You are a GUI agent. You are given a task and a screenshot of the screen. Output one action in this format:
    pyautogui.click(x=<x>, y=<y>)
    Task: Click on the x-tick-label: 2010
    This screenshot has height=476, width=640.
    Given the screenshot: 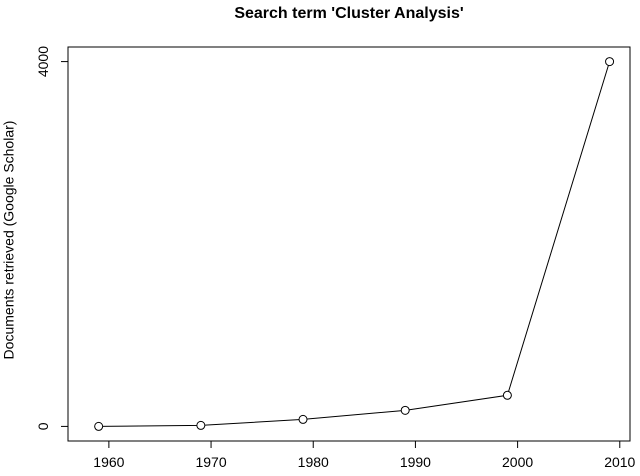 What is the action you would take?
    pyautogui.click(x=619, y=462)
    